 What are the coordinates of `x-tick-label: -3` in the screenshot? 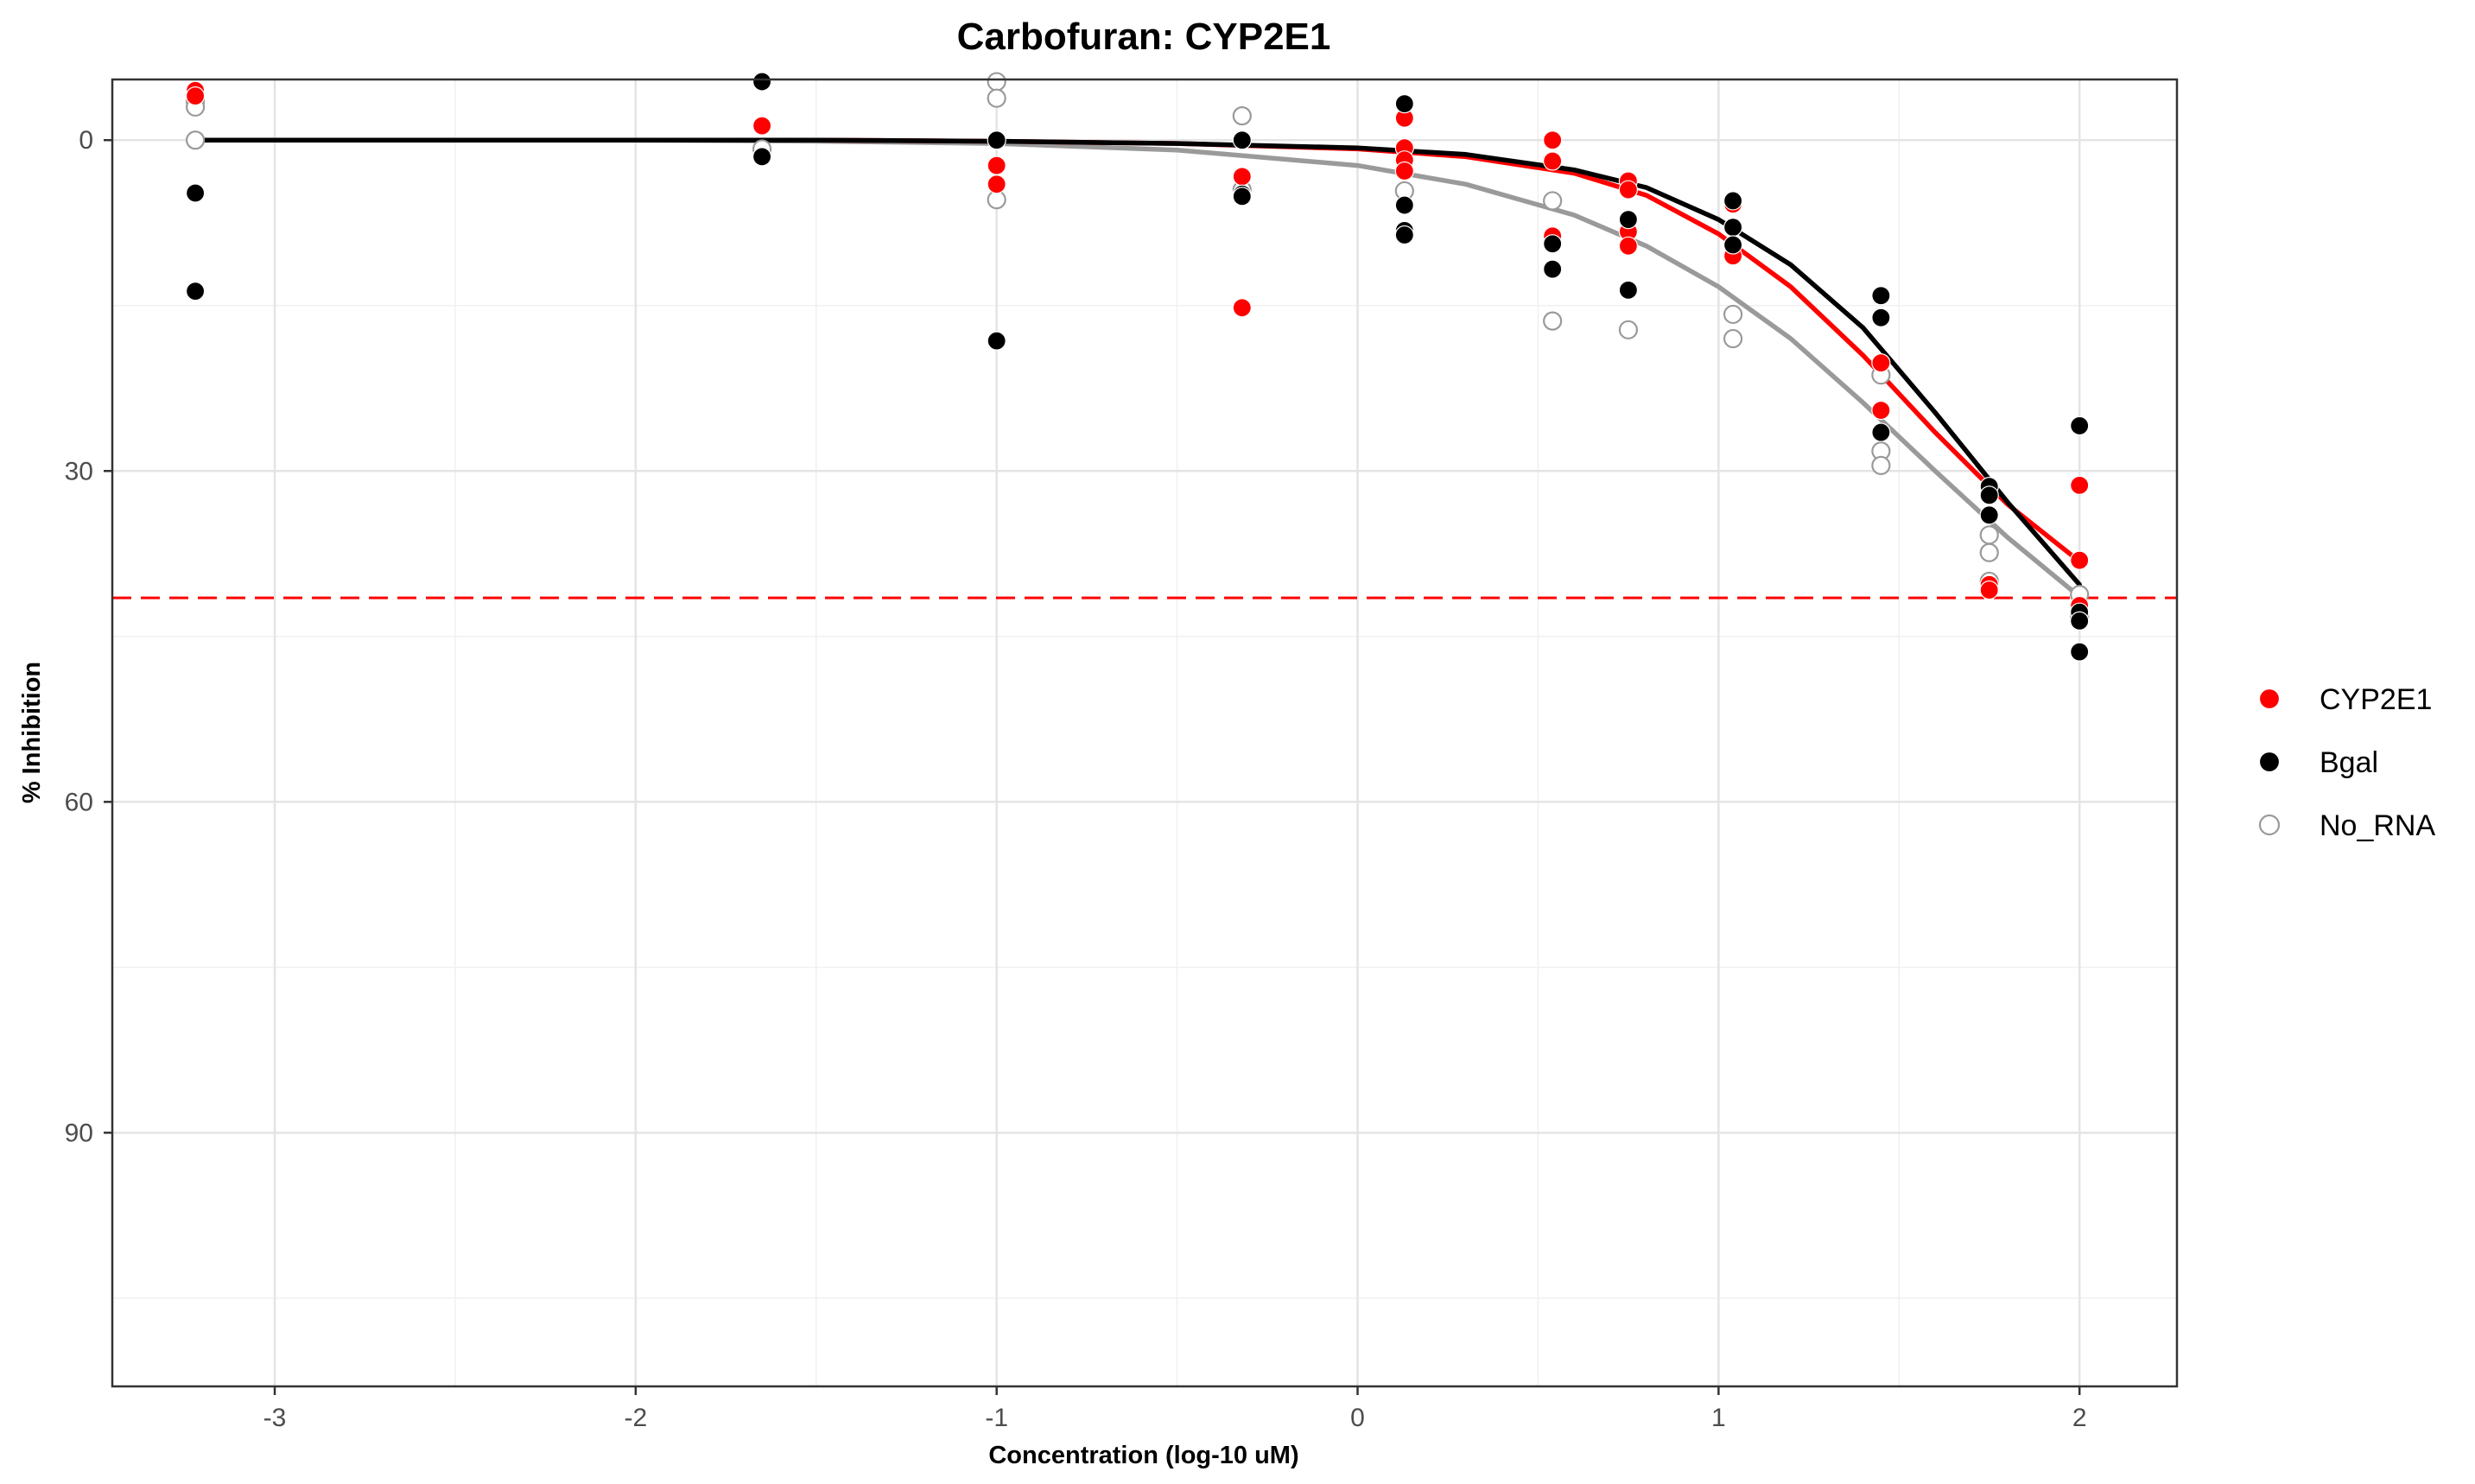 It's located at (275, 1418).